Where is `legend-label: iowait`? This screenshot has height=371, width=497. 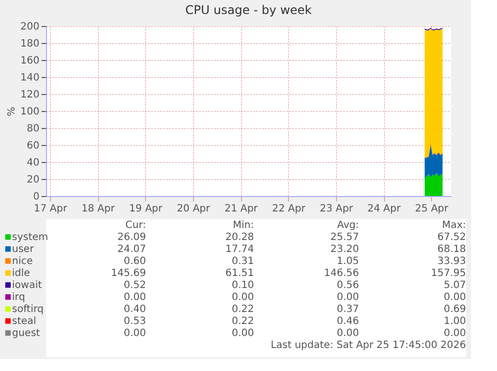
legend-label: iowait is located at coordinates (27, 285).